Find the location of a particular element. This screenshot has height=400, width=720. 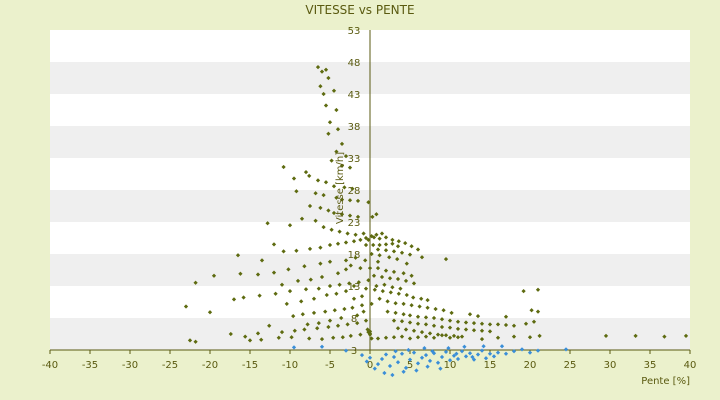

x-axis-title: Pente [%] is located at coordinates (665, 381).